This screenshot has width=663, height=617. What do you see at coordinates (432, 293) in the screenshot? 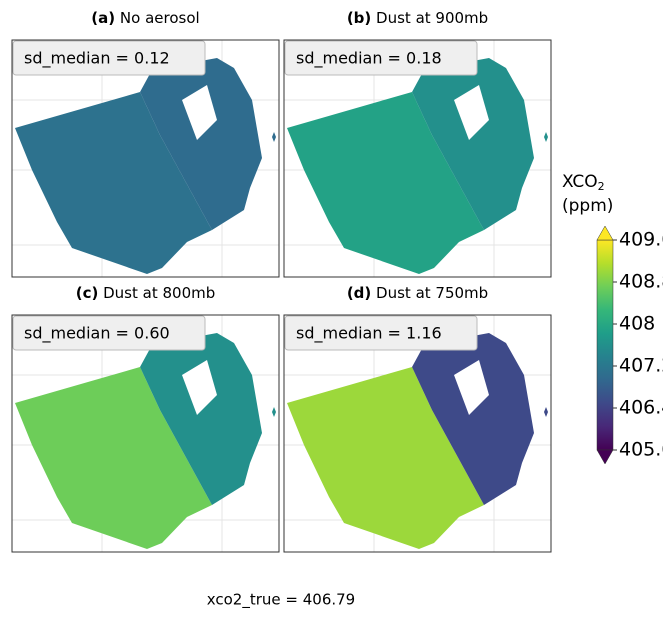
I see `panel-title-text: Dust at 750mb` at bounding box center [432, 293].